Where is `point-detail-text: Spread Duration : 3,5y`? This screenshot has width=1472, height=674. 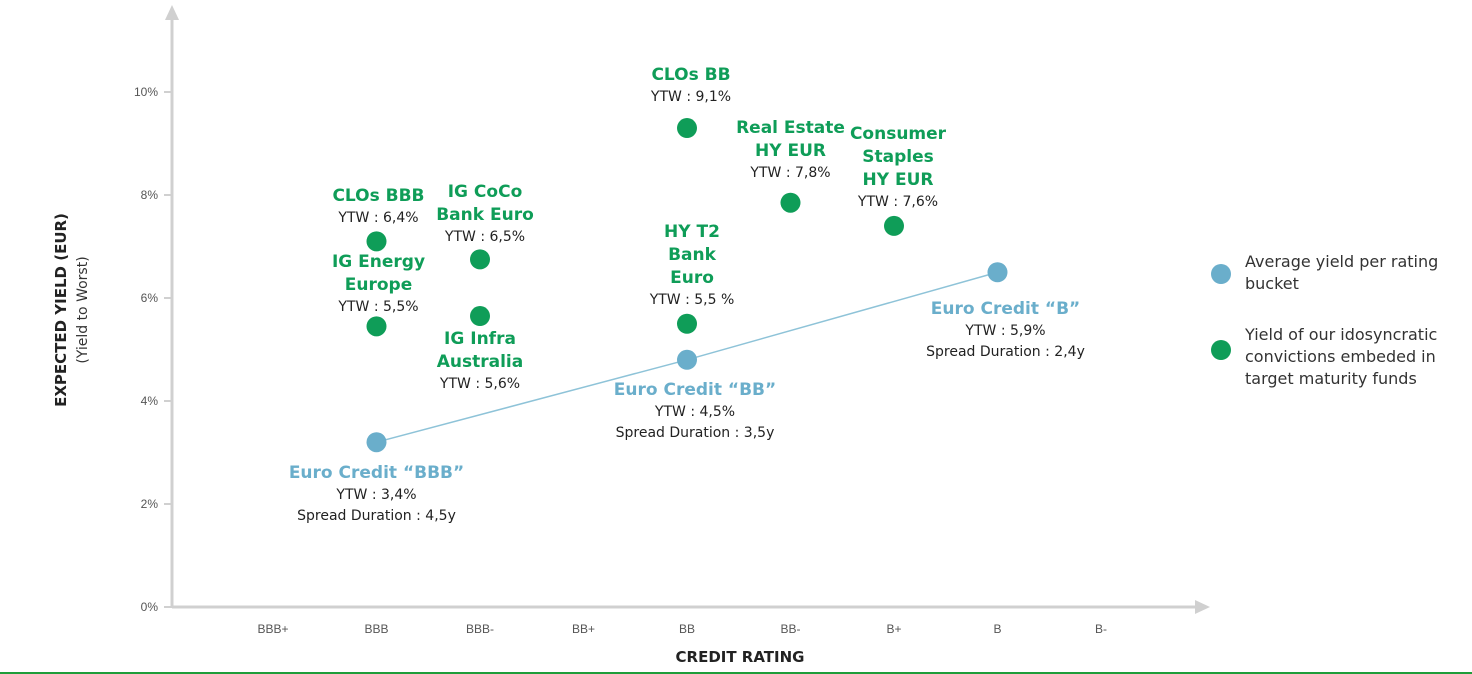 point-detail-text: Spread Duration : 3,5y is located at coordinates (695, 433).